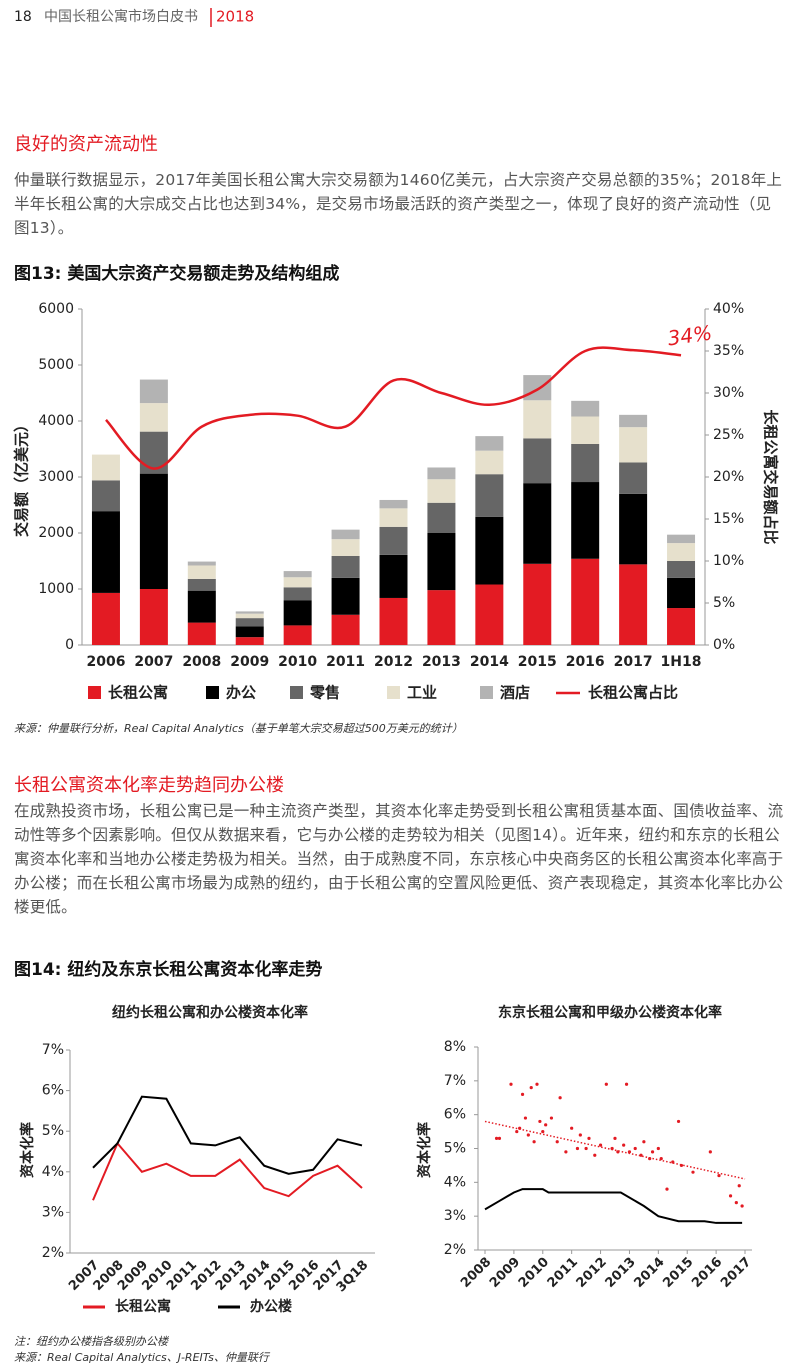  Describe the element at coordinates (53, 1050) in the screenshot. I see `y-tick-label: 7%` at that location.